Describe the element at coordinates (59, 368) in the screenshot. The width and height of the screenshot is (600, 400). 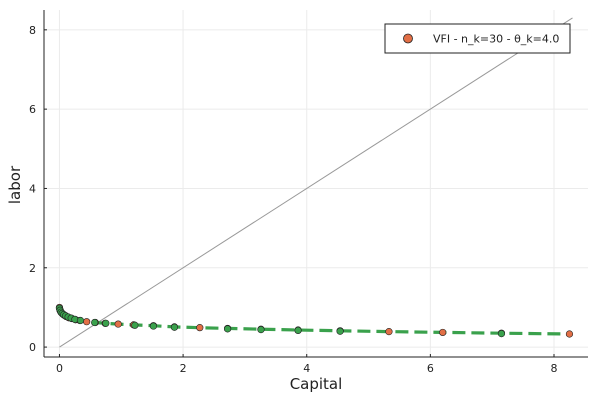
I see `x-tick-label: 0` at that location.